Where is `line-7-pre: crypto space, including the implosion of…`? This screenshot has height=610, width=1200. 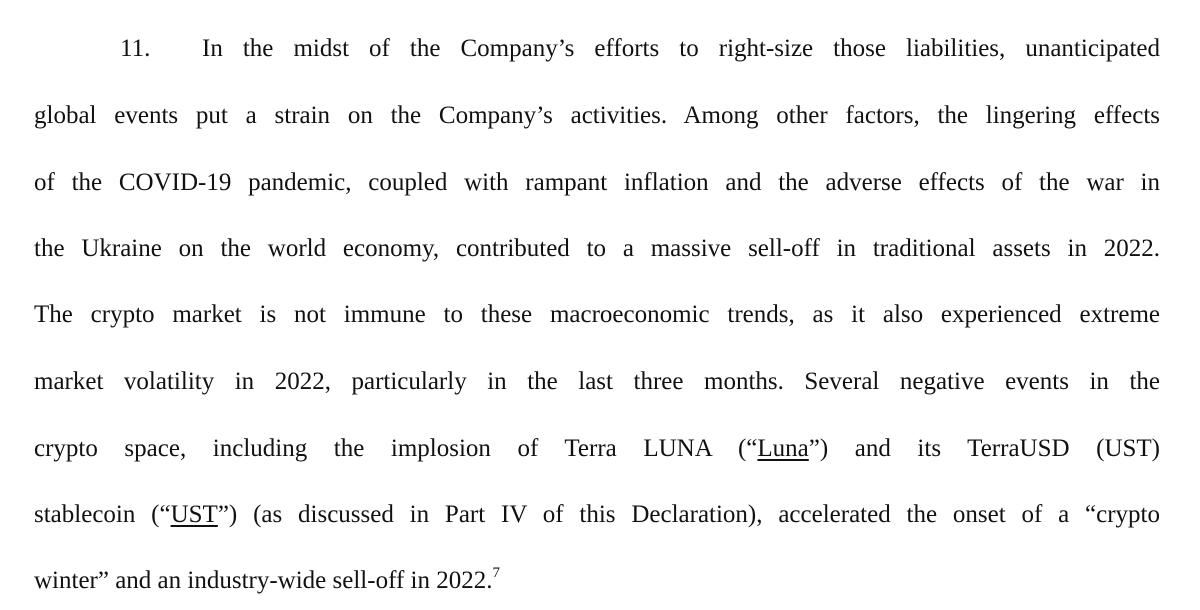 line-7-pre: crypto space, including the implosion of… is located at coordinates (396, 448).